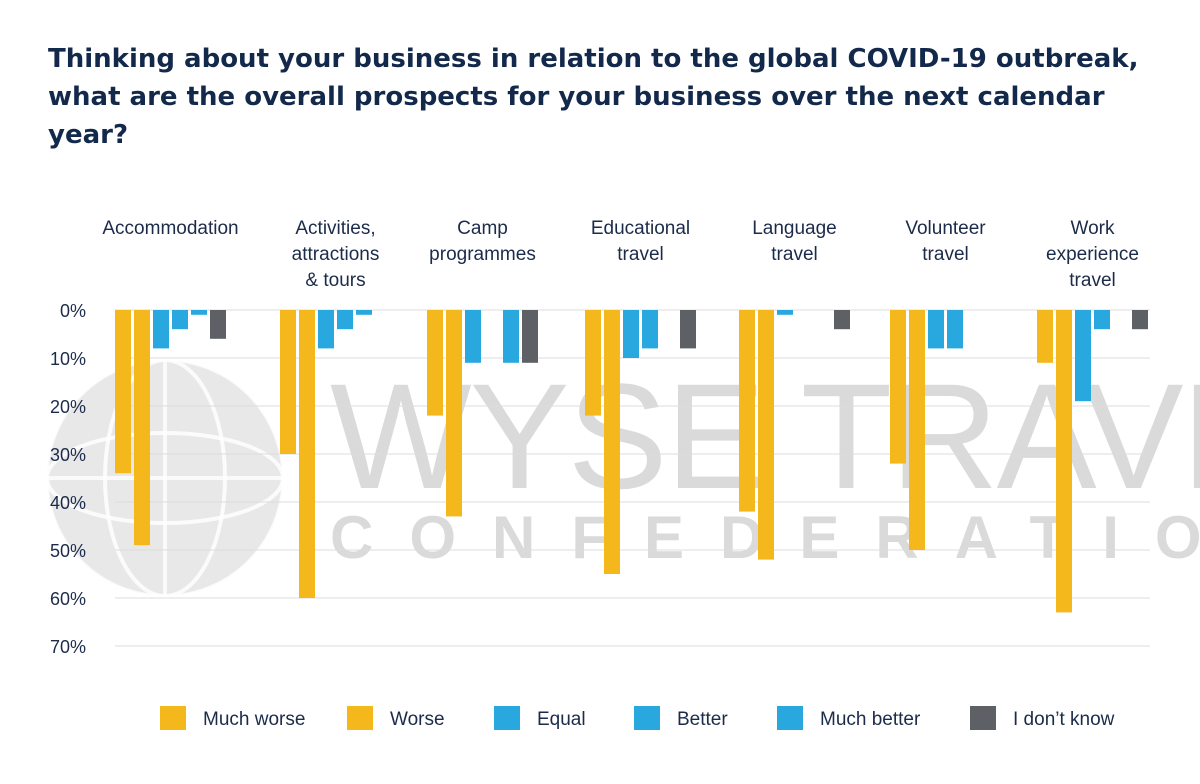 The image size is (1200, 784). Describe the element at coordinates (68, 599) in the screenshot. I see `y-tick-label: 60%` at that location.